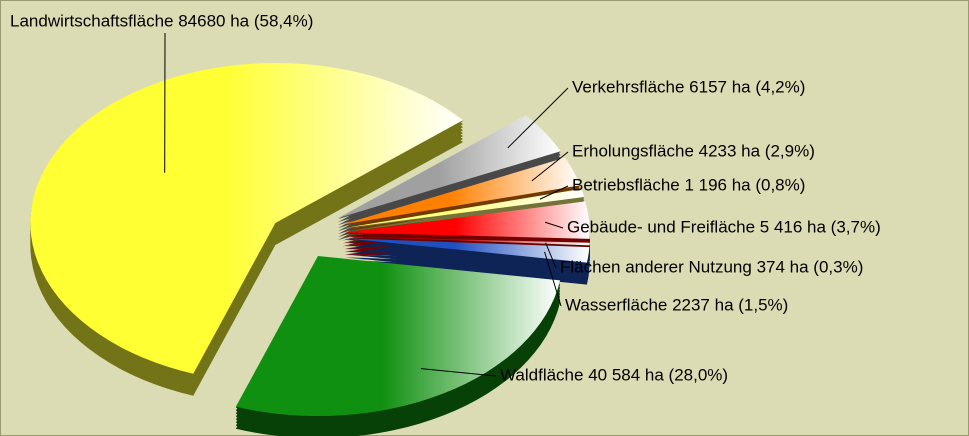 The height and width of the screenshot is (436, 969). I want to click on data-label: Erholungsfläche 4233 ha (2,9%), so click(693, 150).